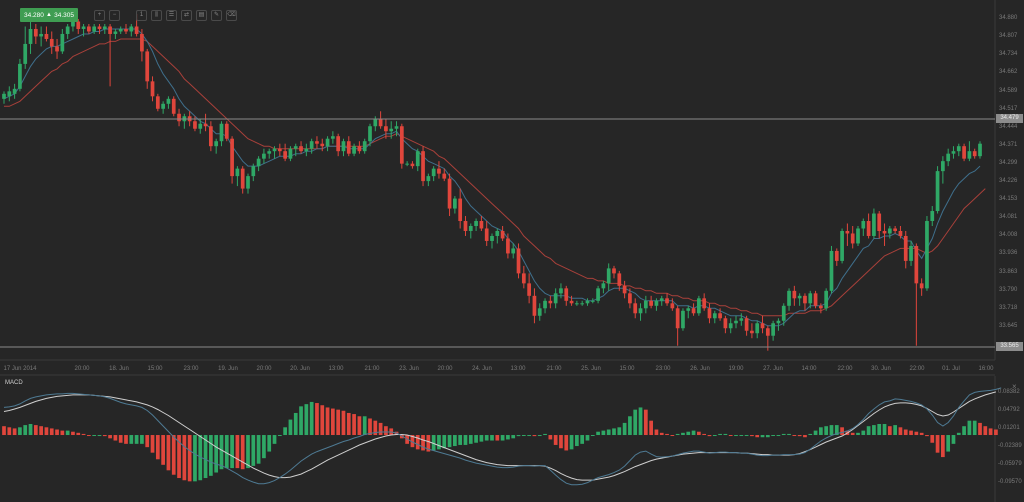 This screenshot has width=1024, height=502. What do you see at coordinates (300, 369) in the screenshot?
I see `time-axis-label: 20. Jun` at bounding box center [300, 369].